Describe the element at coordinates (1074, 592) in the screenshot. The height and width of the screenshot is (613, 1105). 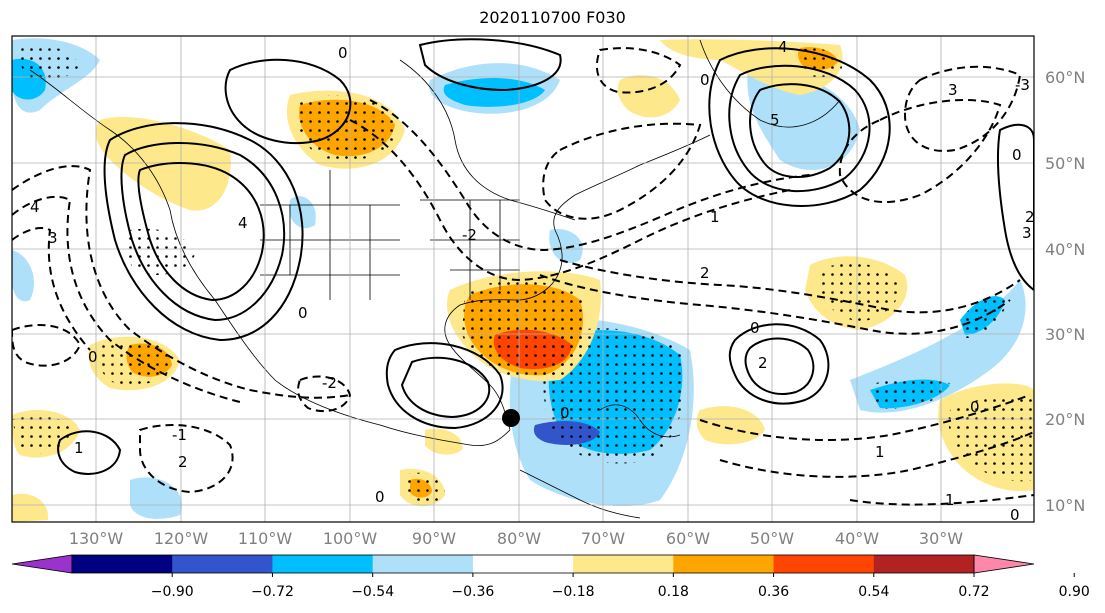
I see `colorbar-tick-label: 0.90` at that location.